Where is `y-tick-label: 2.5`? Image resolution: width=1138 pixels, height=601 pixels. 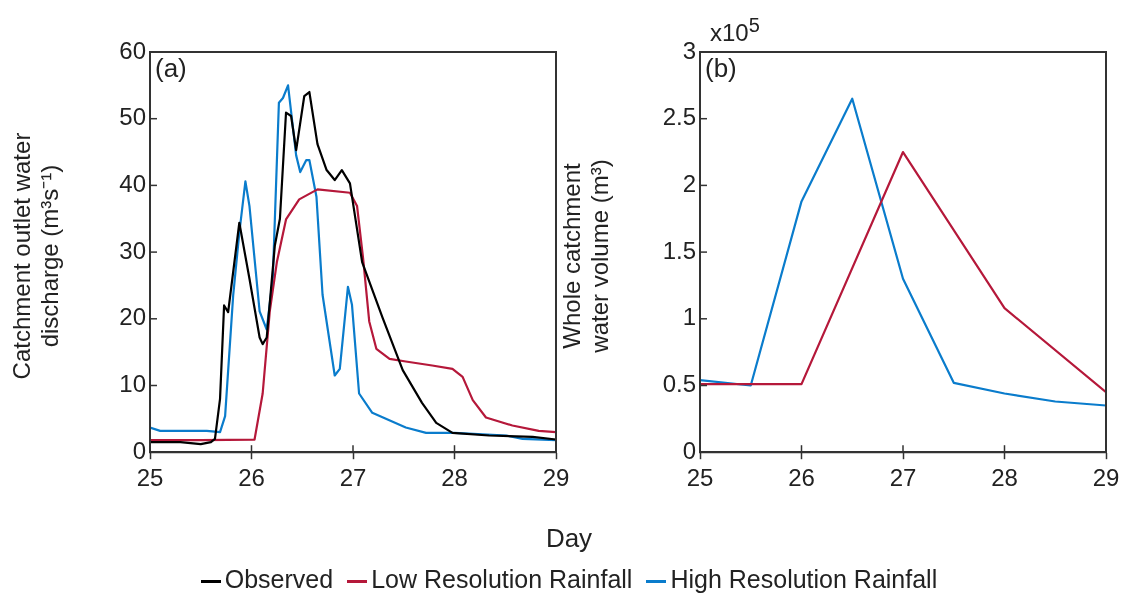 y-tick-label: 2.5 is located at coordinates (679, 117).